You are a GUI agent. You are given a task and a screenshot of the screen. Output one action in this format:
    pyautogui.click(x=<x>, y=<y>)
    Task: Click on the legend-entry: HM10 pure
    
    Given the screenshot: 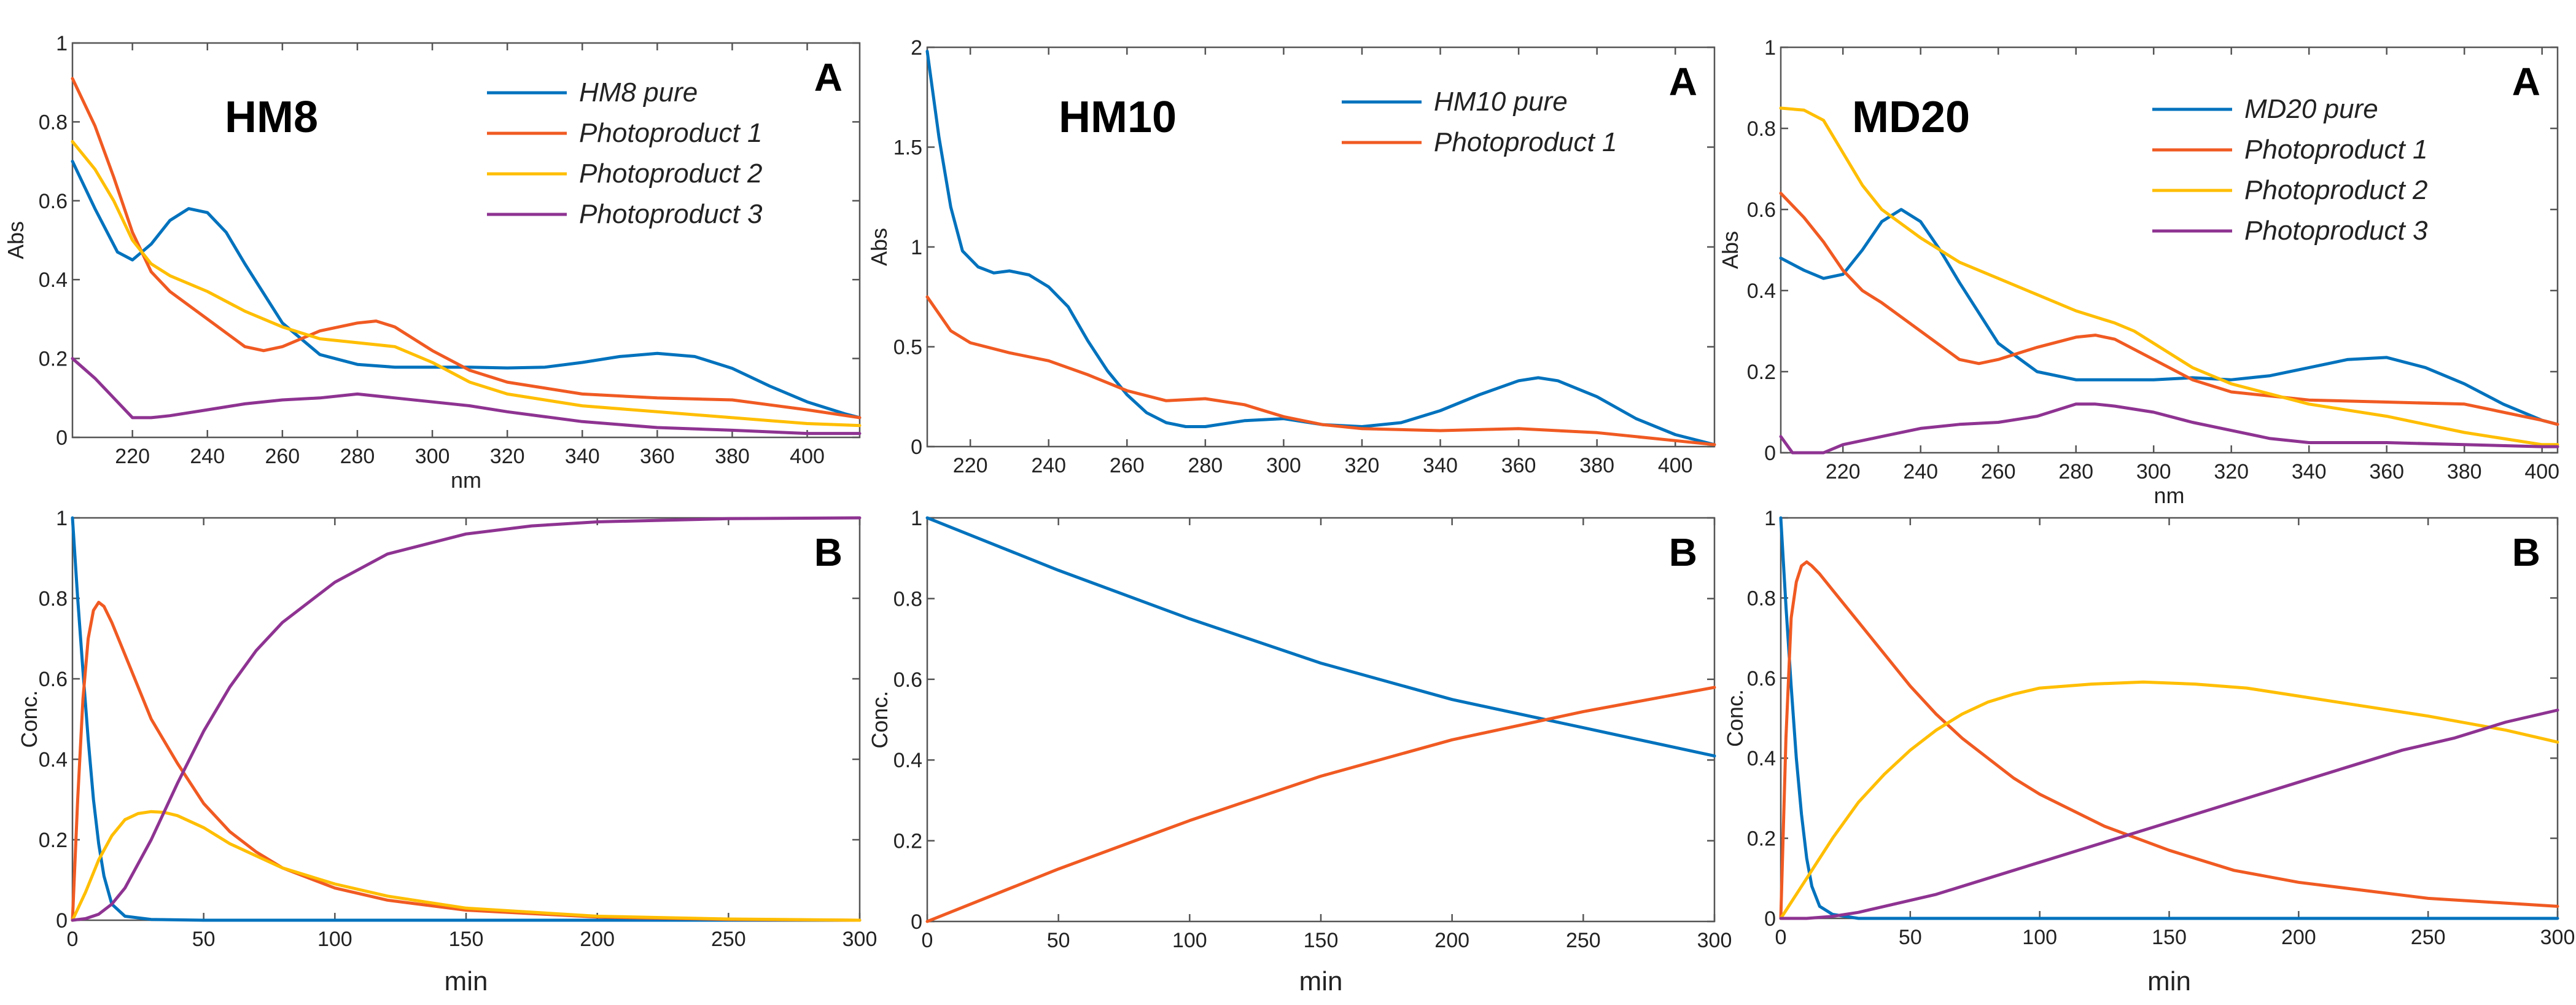 What is the action you would take?
    pyautogui.click(x=1501, y=102)
    